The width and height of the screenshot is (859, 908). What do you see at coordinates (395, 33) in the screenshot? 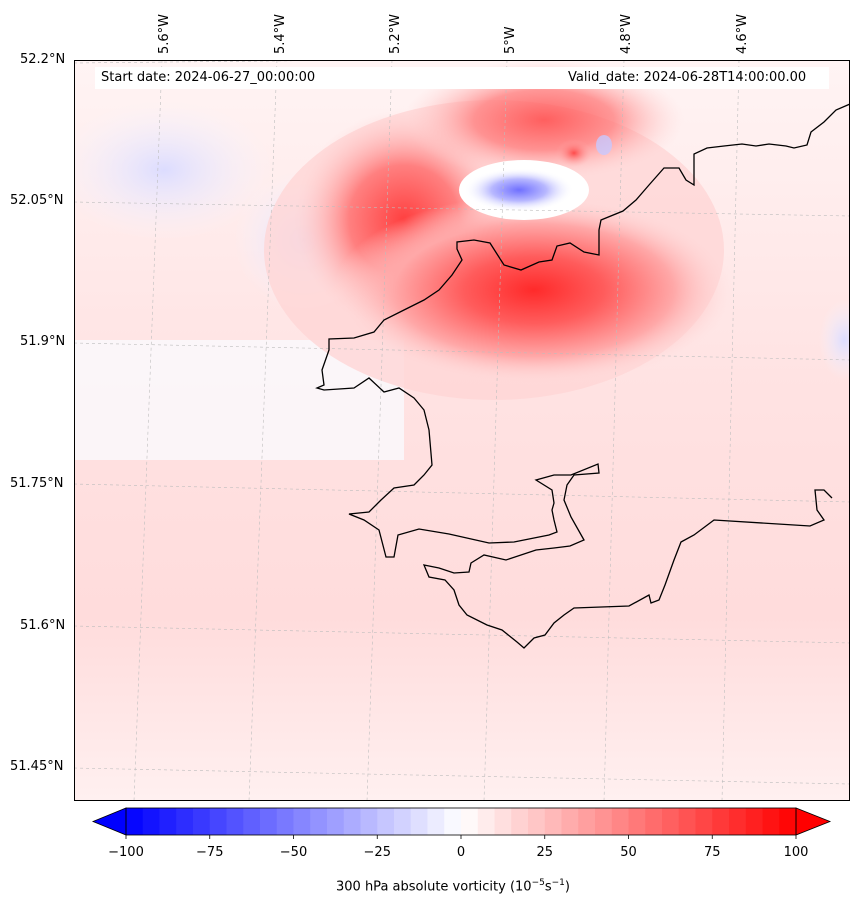
I see `lon-label: 5.2°W` at bounding box center [395, 33].